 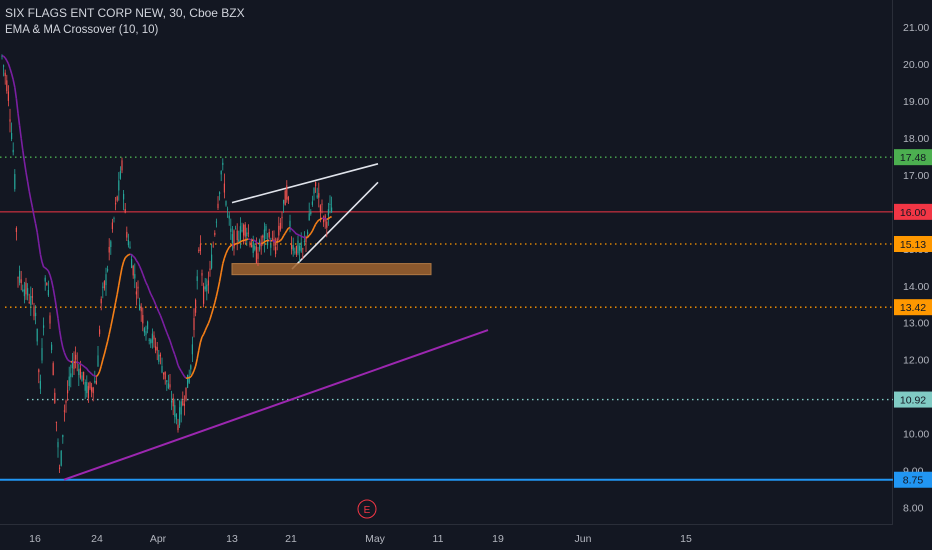 I want to click on price-zone, so click(x=331, y=269).